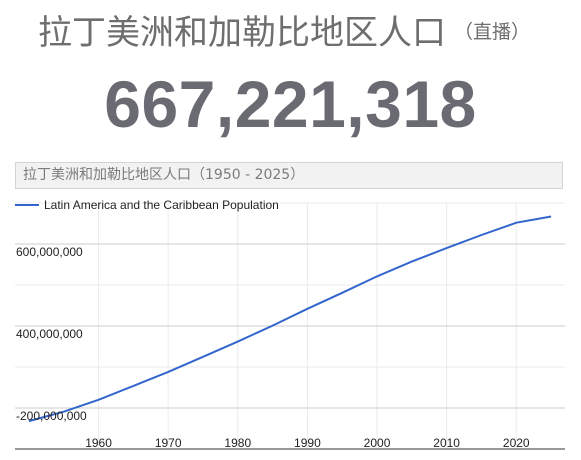 Image resolution: width=581 pixels, height=460 pixels. I want to click on x-tick-label: 1960, so click(98, 443).